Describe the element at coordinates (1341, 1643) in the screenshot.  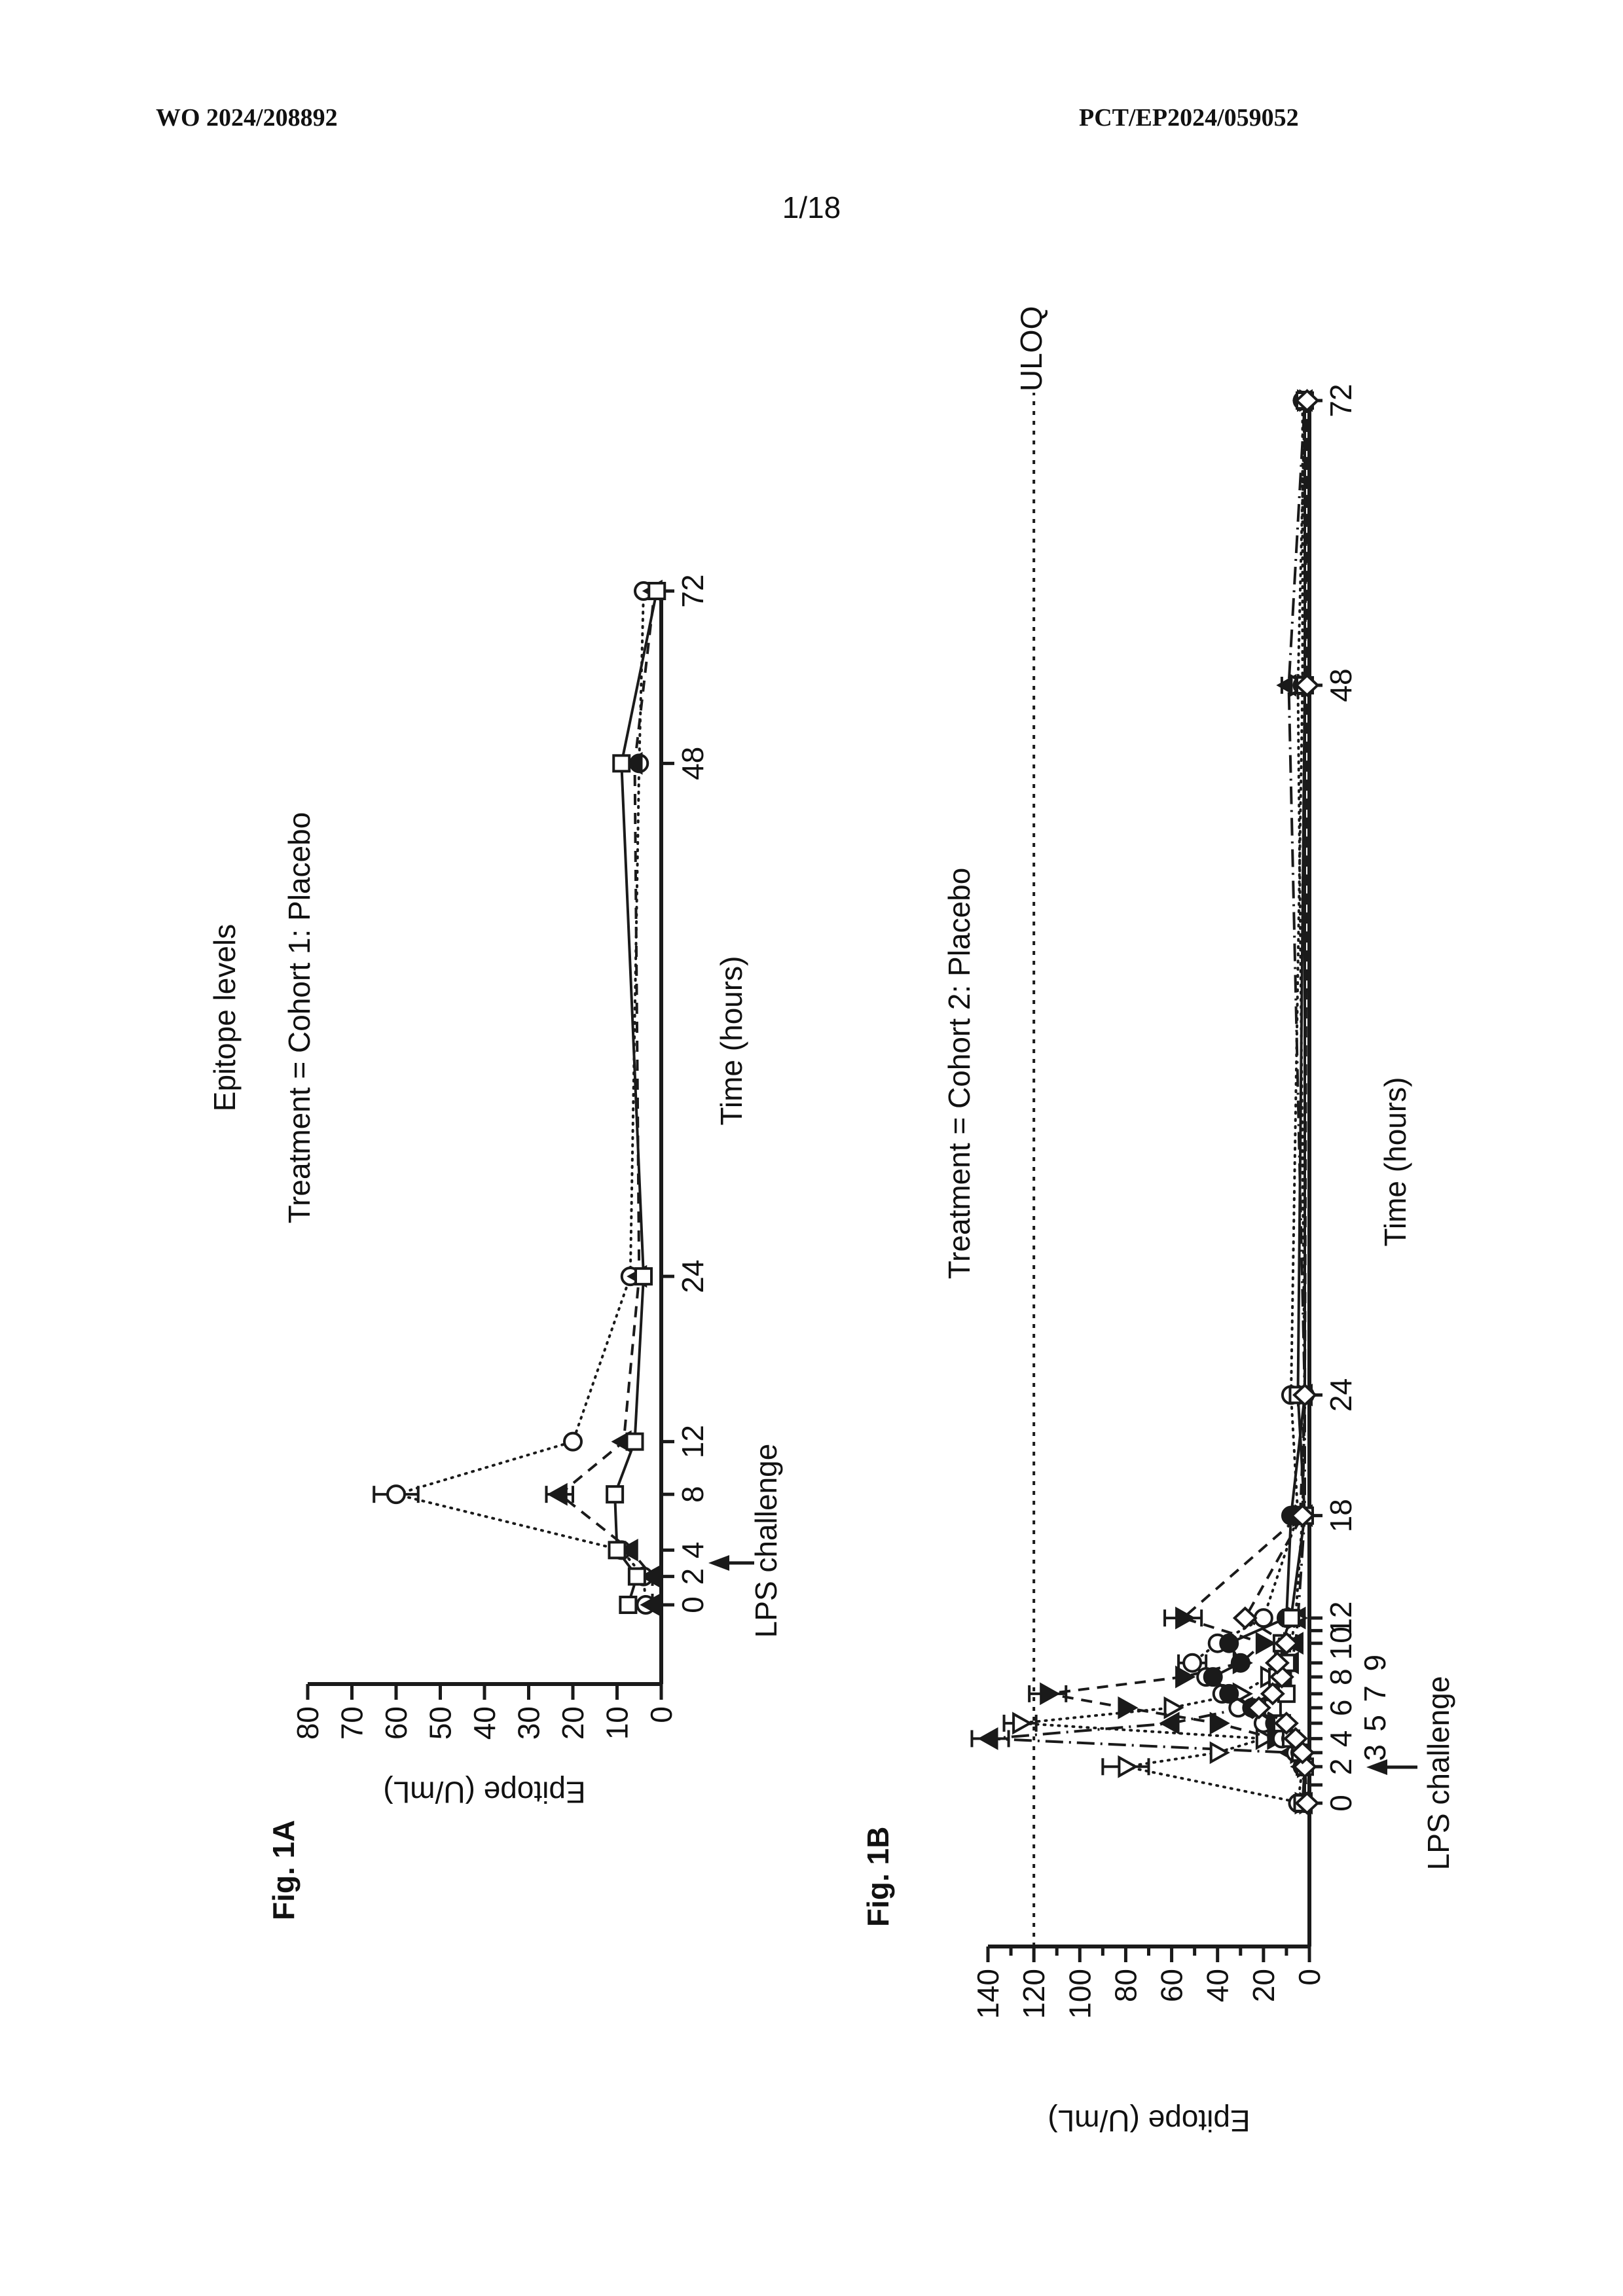
I see `x-tick-label: 10` at that location.